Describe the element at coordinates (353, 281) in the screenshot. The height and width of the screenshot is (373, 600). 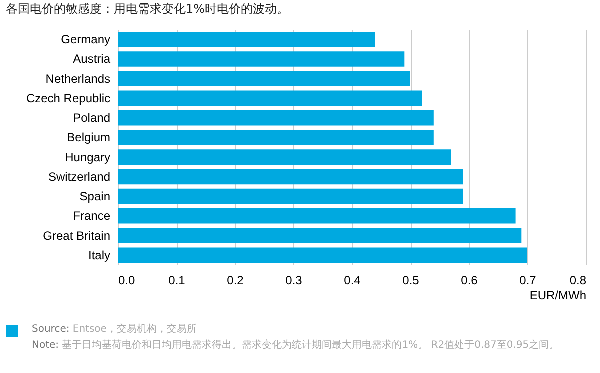
I see `x-tick-label: 0.4` at that location.